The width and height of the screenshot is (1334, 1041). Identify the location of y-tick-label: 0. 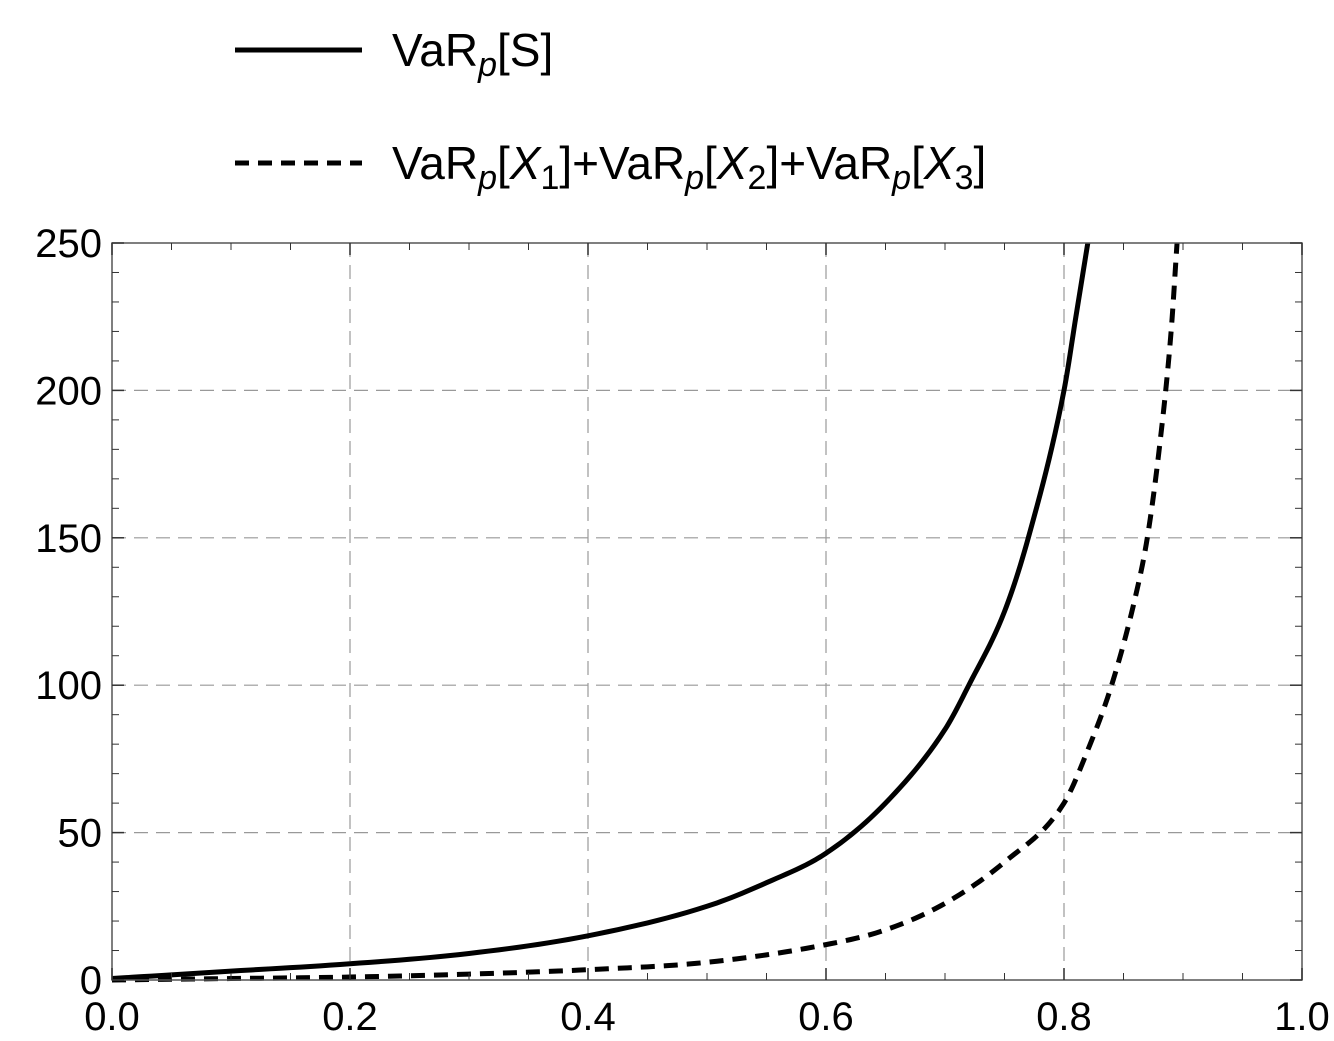
(91, 981).